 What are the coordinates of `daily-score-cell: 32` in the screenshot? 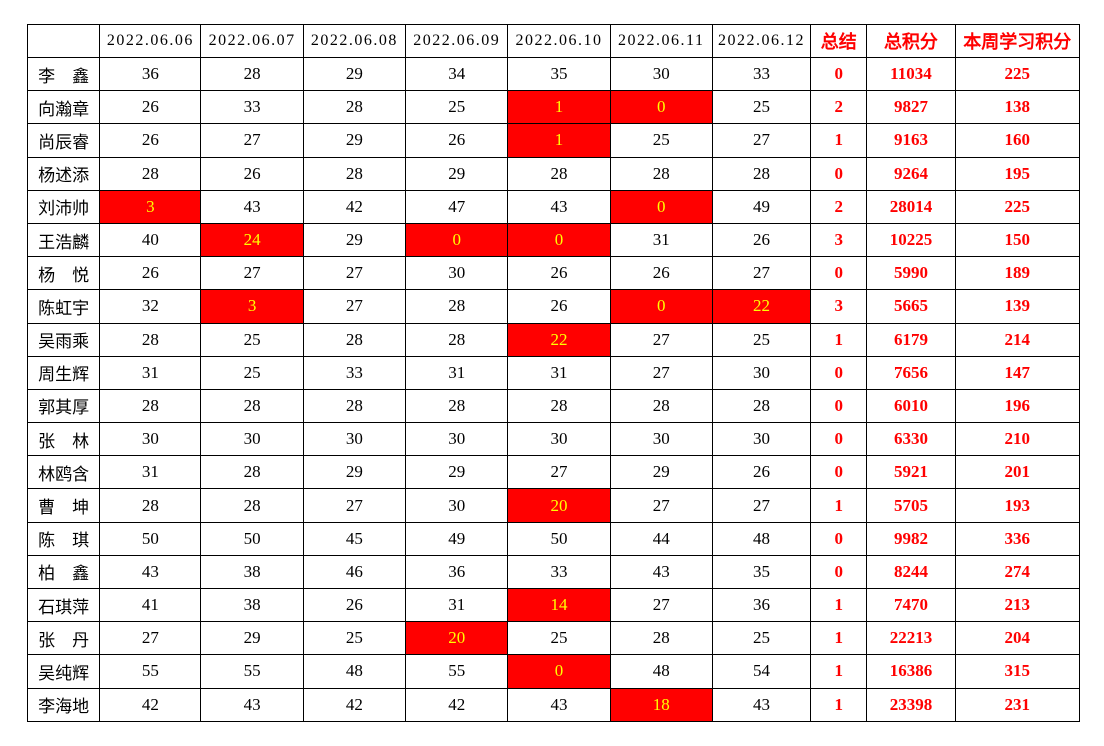 It's located at (150, 306).